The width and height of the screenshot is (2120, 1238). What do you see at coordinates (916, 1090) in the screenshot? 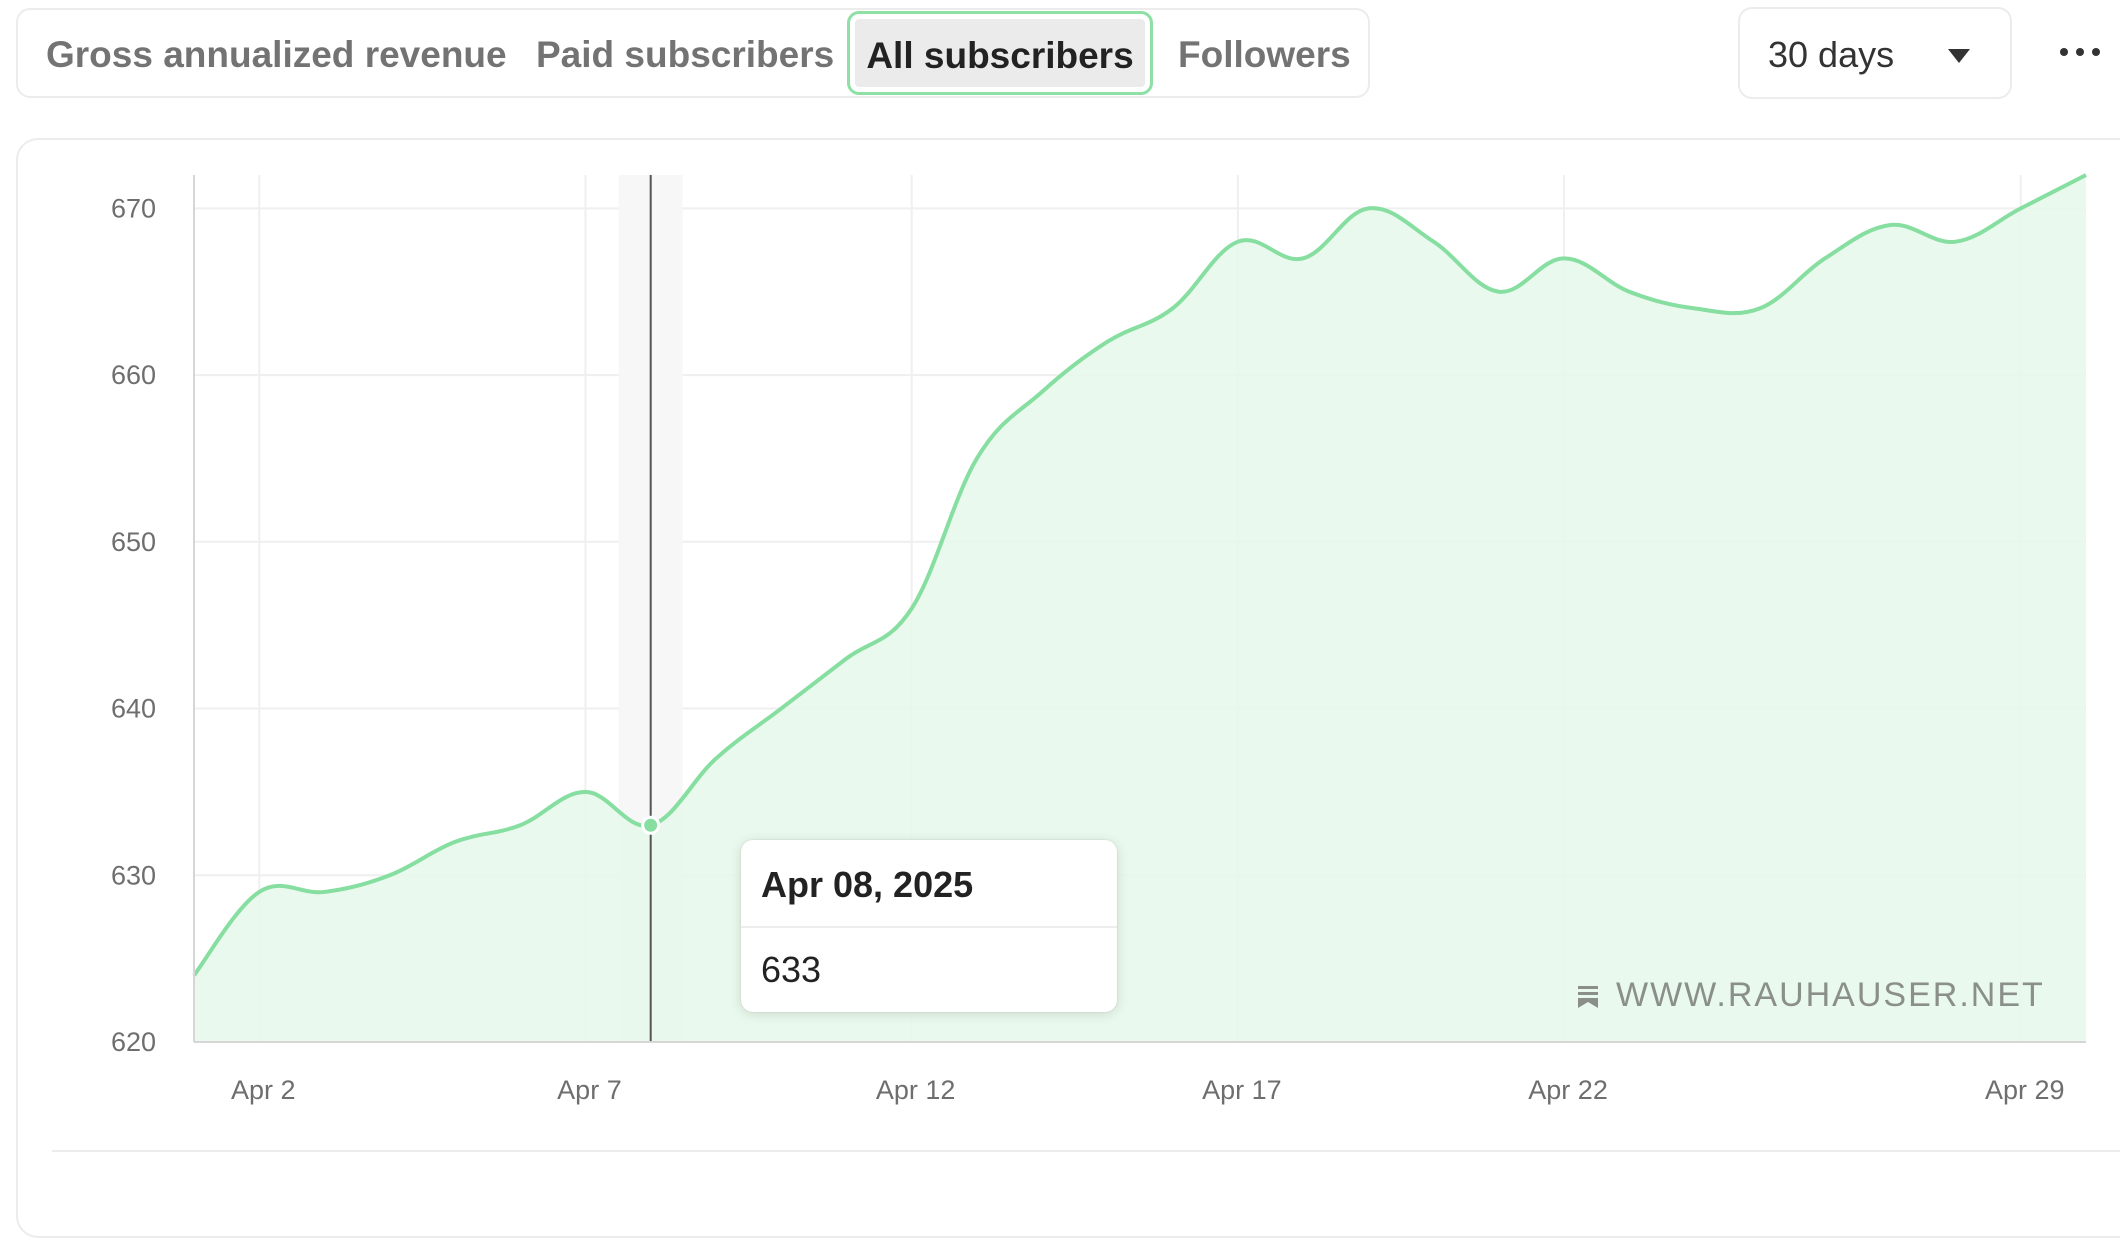
I see `x-tick-label: Apr 12` at bounding box center [916, 1090].